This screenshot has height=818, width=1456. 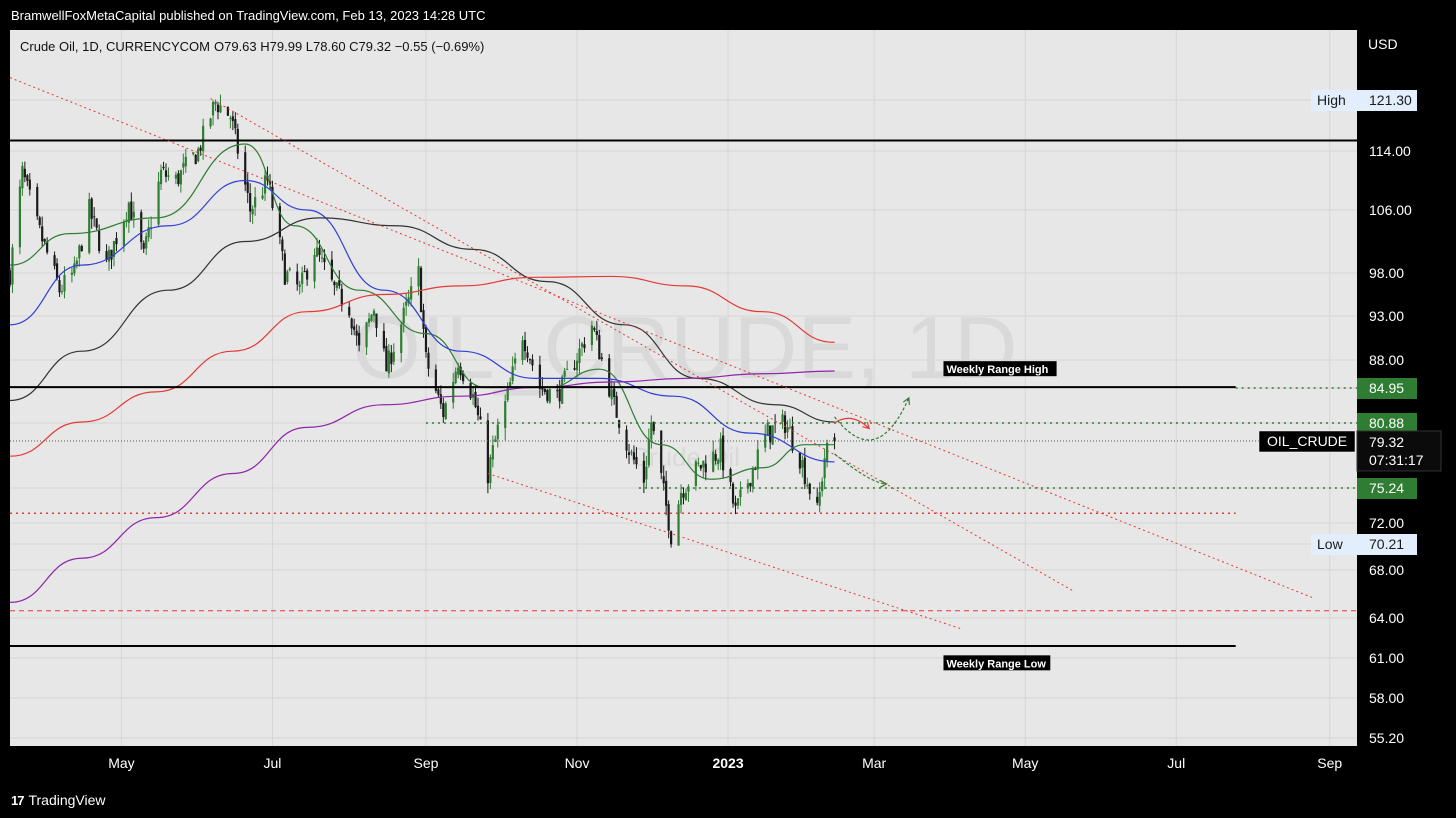 I want to click on price-tick: 72.00, so click(x=1386, y=523).